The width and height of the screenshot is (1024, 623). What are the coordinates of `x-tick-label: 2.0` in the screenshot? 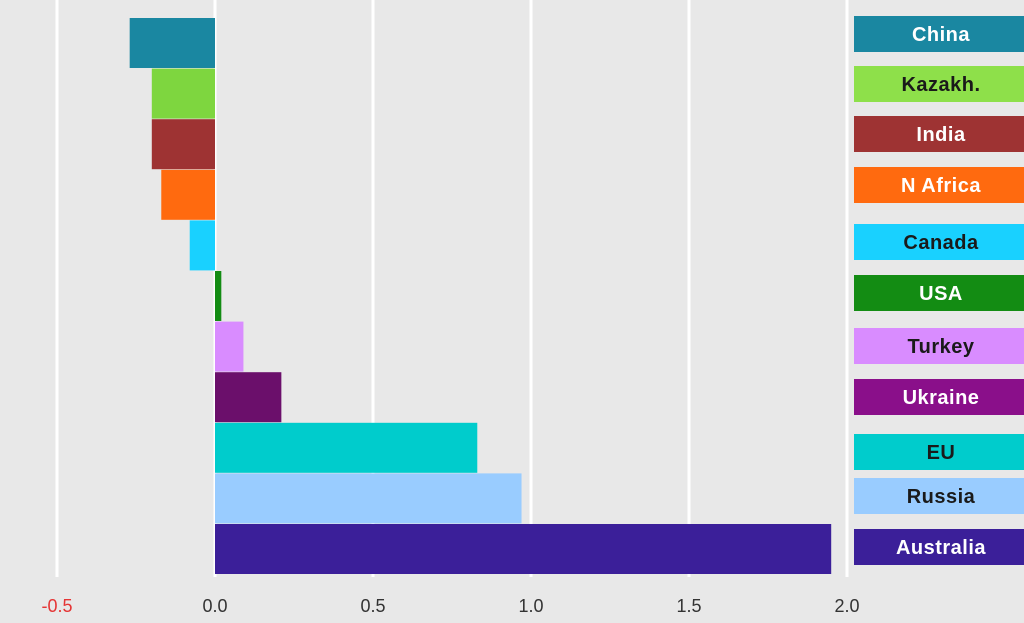 It's located at (846, 606).